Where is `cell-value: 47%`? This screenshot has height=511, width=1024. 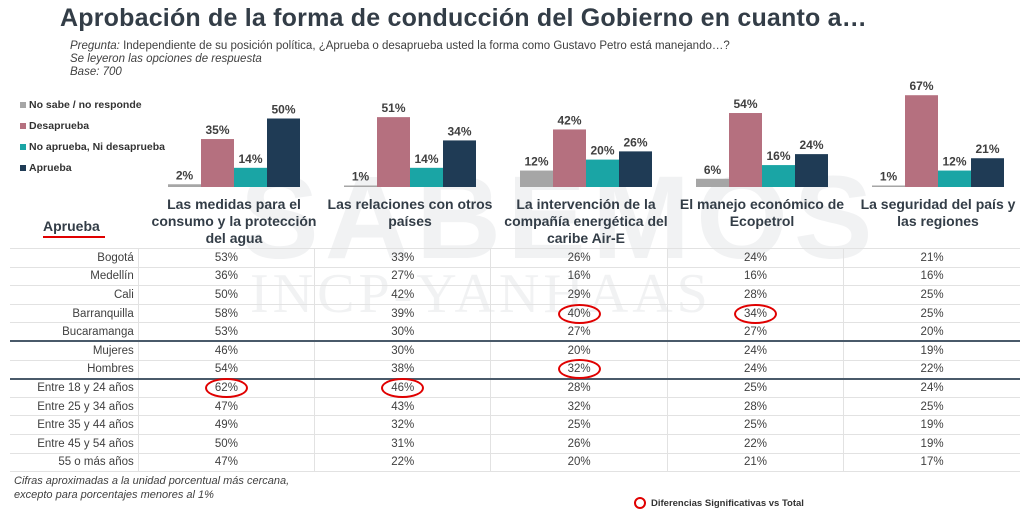 cell-value: 47% is located at coordinates (226, 462).